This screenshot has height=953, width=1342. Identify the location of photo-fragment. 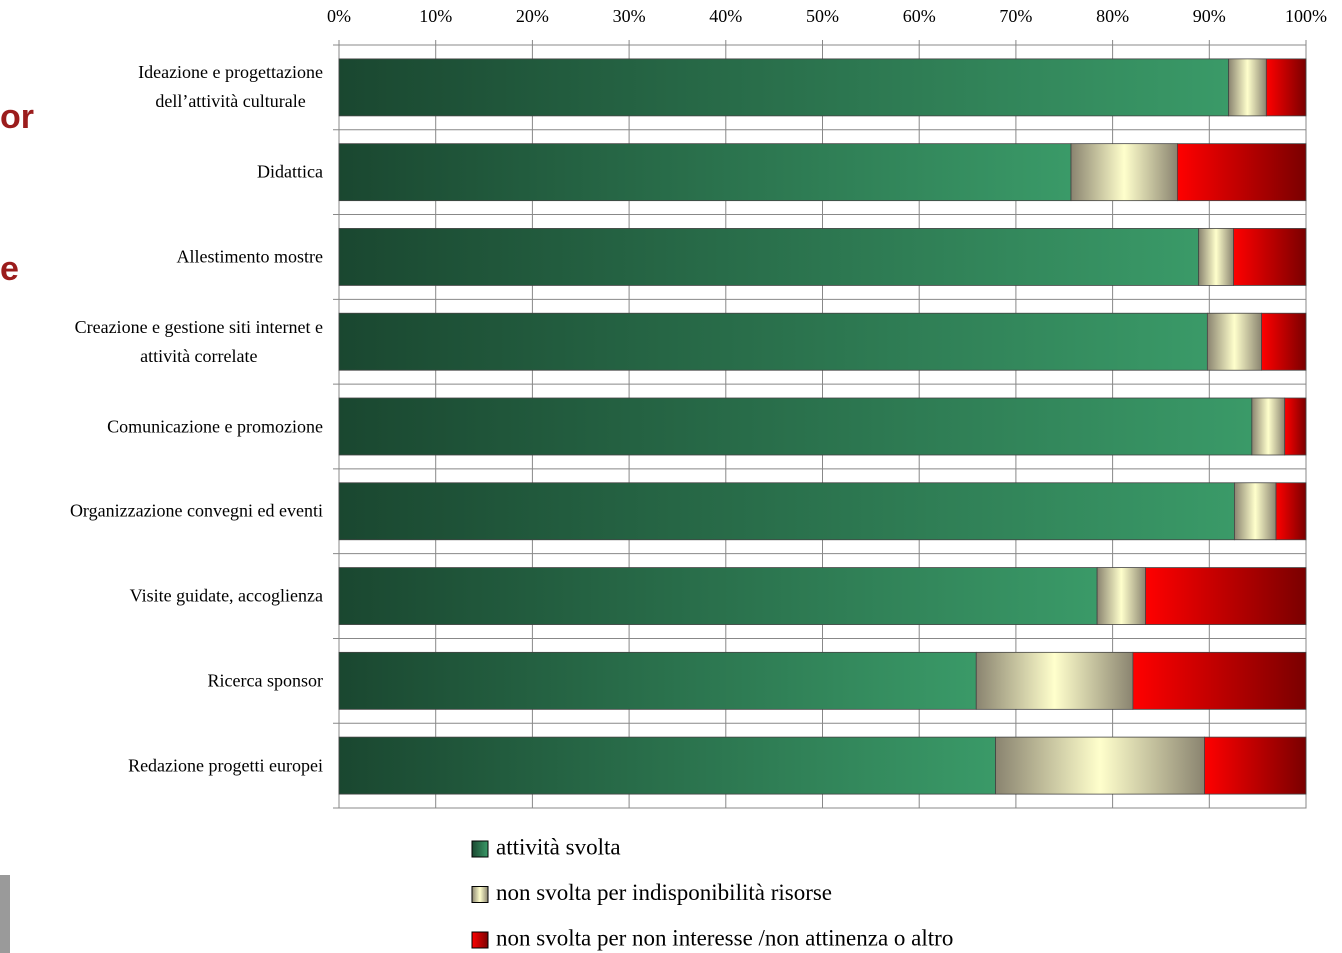
(5, 914).